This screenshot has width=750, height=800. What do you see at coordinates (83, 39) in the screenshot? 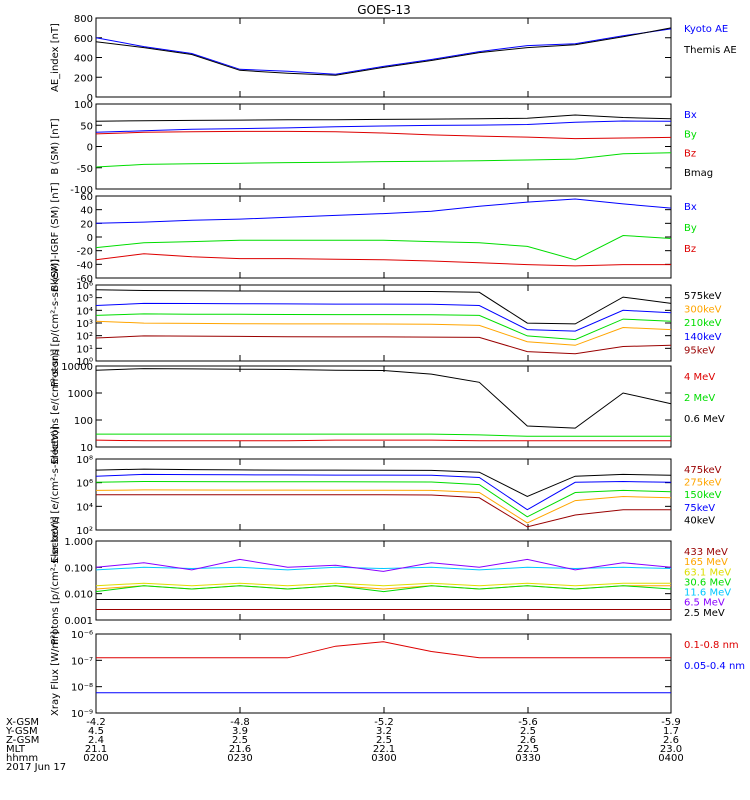
I see `y-tick-label: 600` at bounding box center [83, 39].